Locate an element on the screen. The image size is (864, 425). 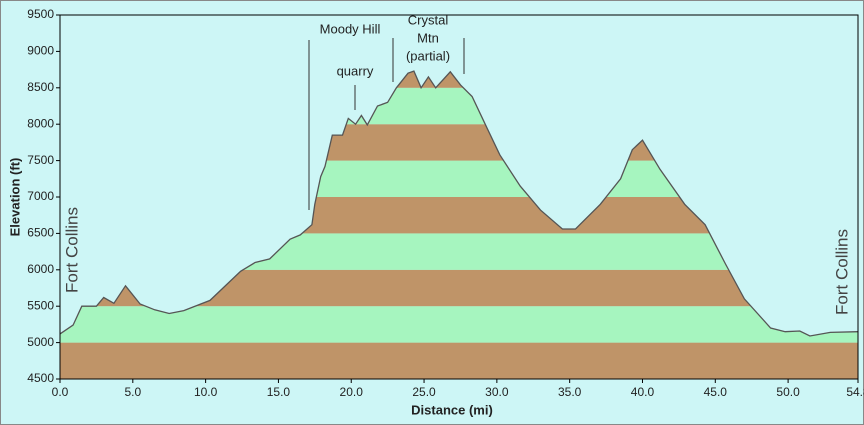
y-tick-label: 6000 is located at coordinates (40, 269).